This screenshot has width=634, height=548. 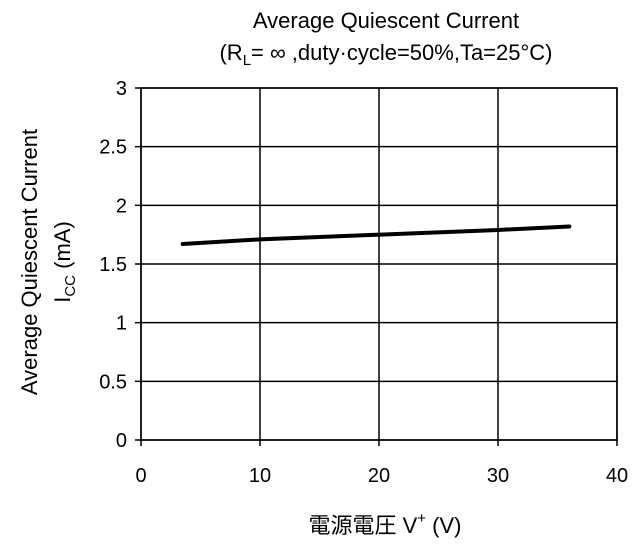 What do you see at coordinates (62, 300) in the screenshot?
I see `ylabel-symbol: I` at bounding box center [62, 300].